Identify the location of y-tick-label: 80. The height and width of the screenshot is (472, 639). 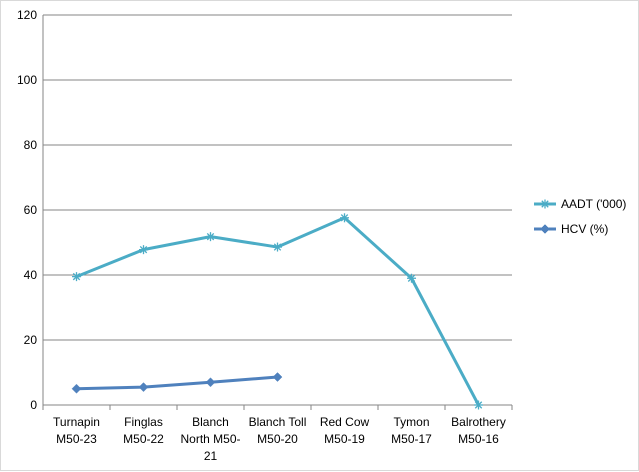
(31, 145).